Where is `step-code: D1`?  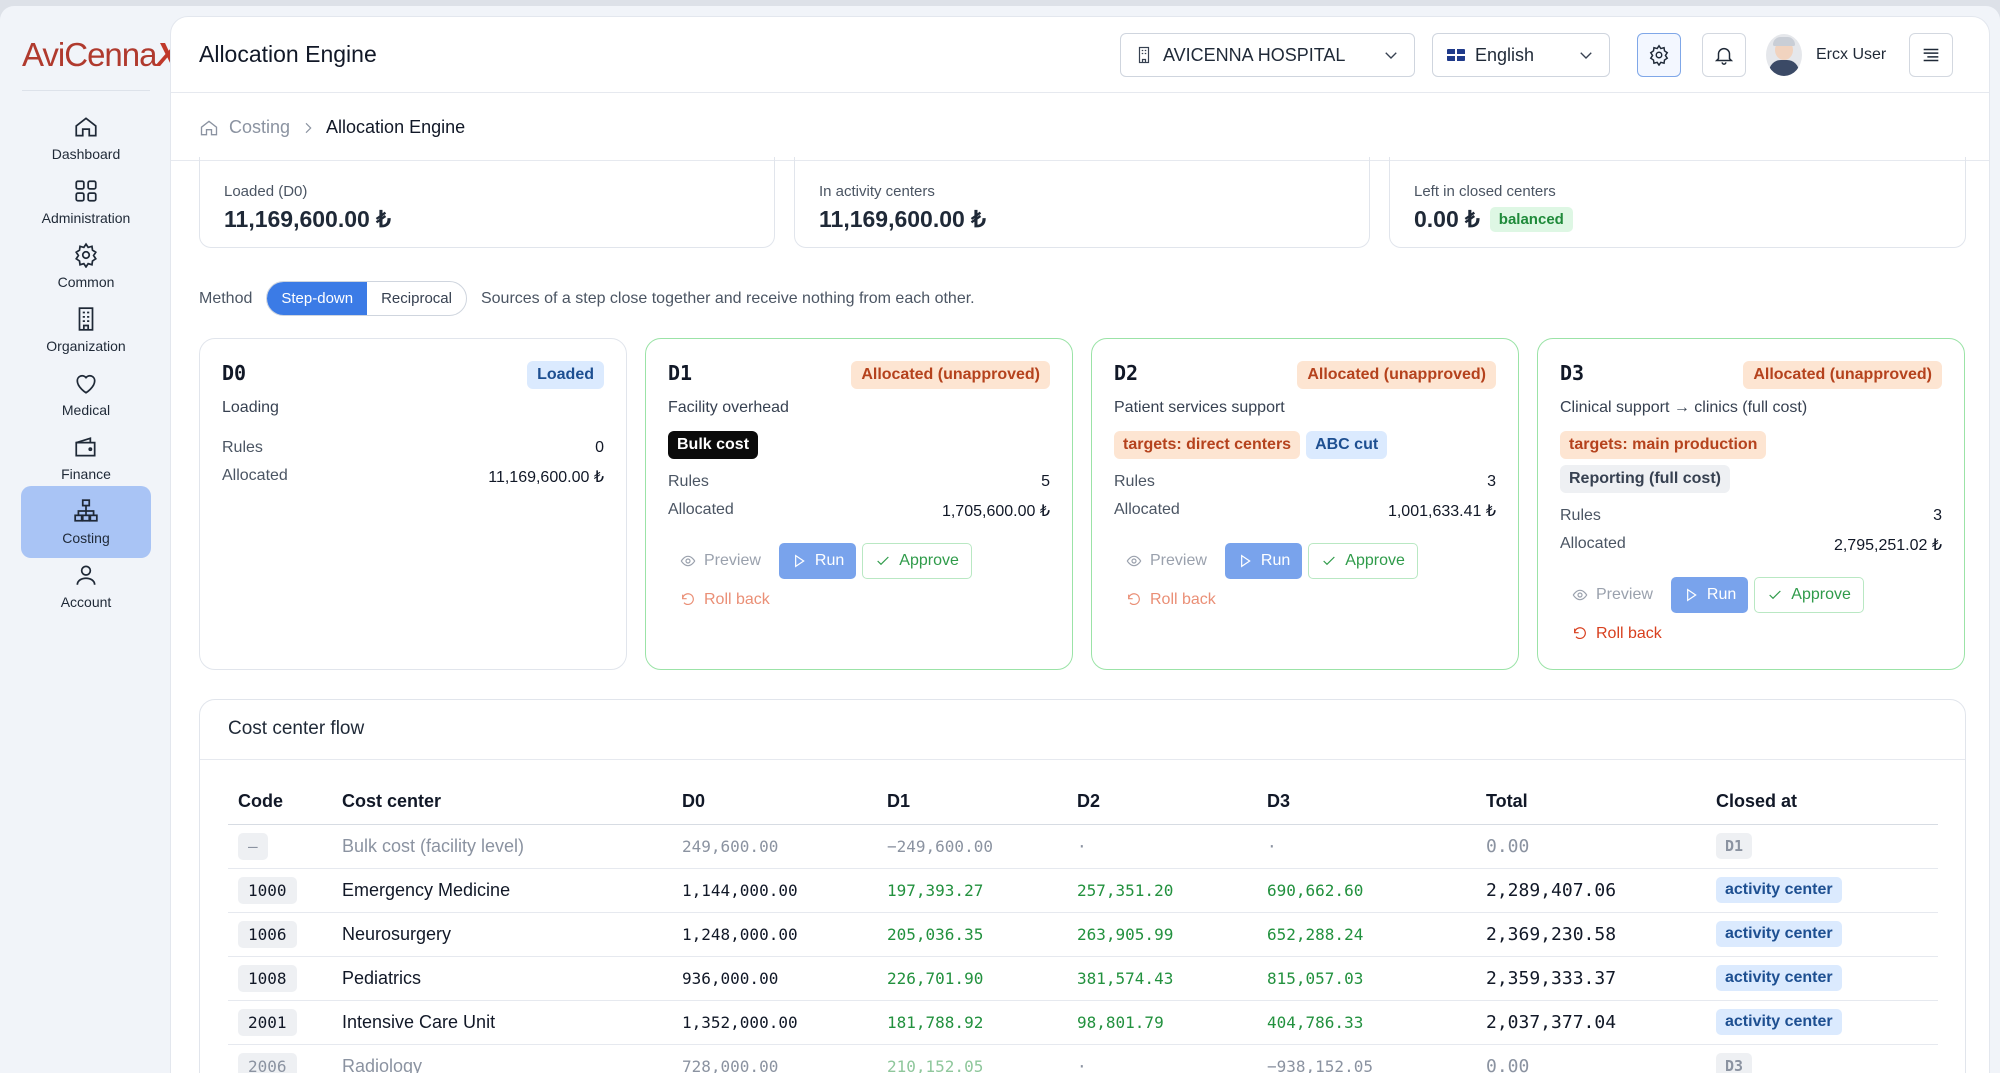 step-code: D1 is located at coordinates (680, 373).